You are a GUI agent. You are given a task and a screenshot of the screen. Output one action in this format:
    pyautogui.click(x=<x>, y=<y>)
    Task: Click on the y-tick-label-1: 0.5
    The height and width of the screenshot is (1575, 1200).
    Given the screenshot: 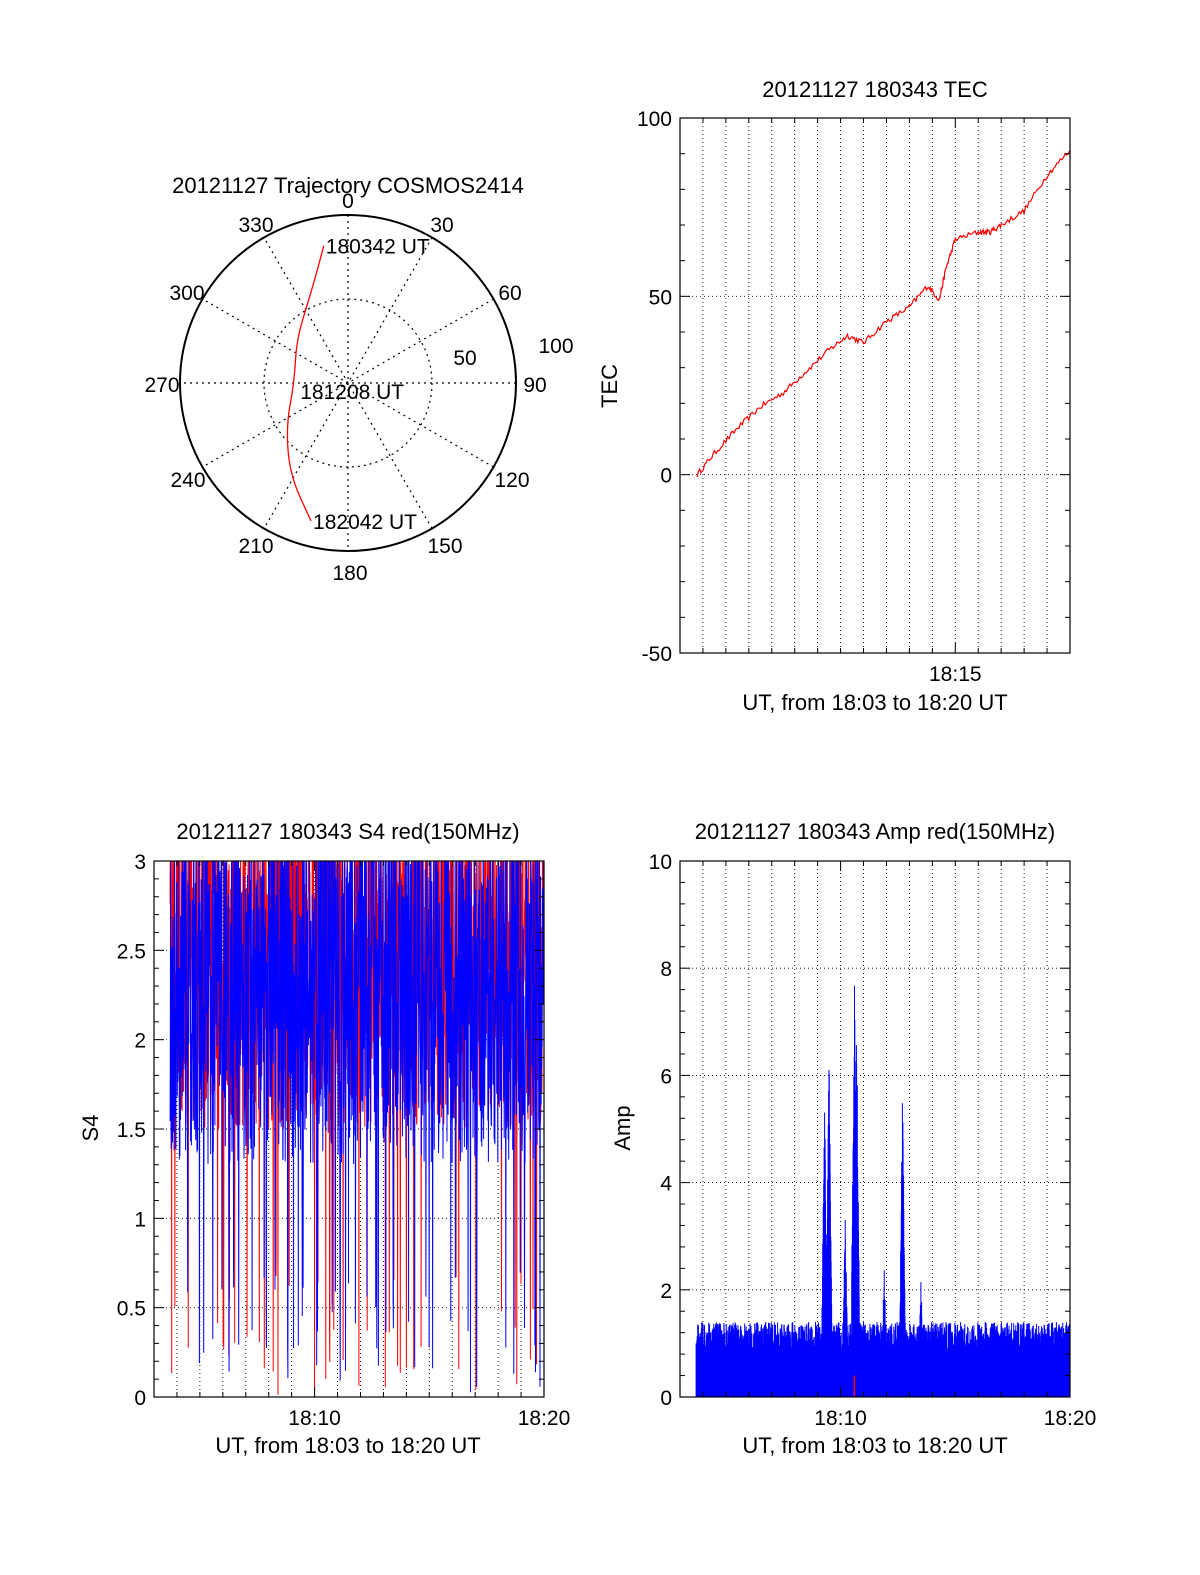 What is the action you would take?
    pyautogui.click(x=131, y=1309)
    